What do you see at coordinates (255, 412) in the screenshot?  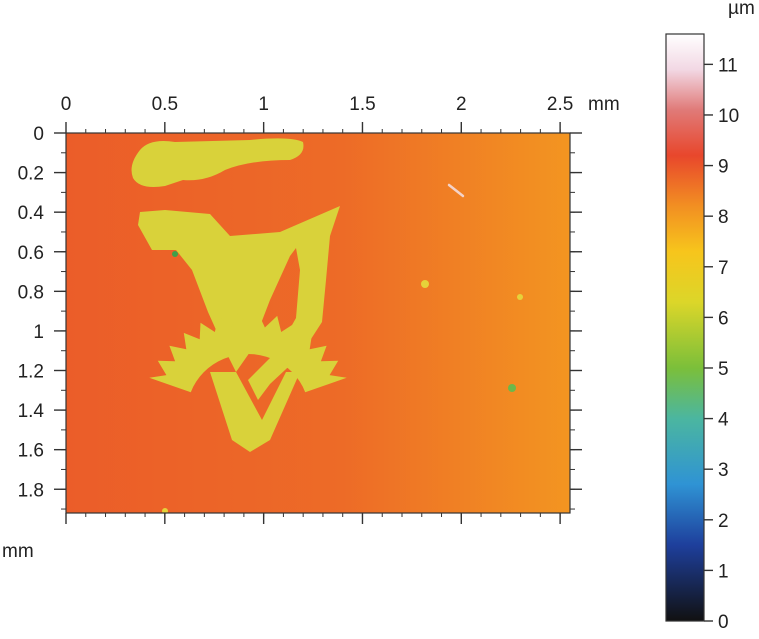 I see `emblem-cog-wedge` at bounding box center [255, 412].